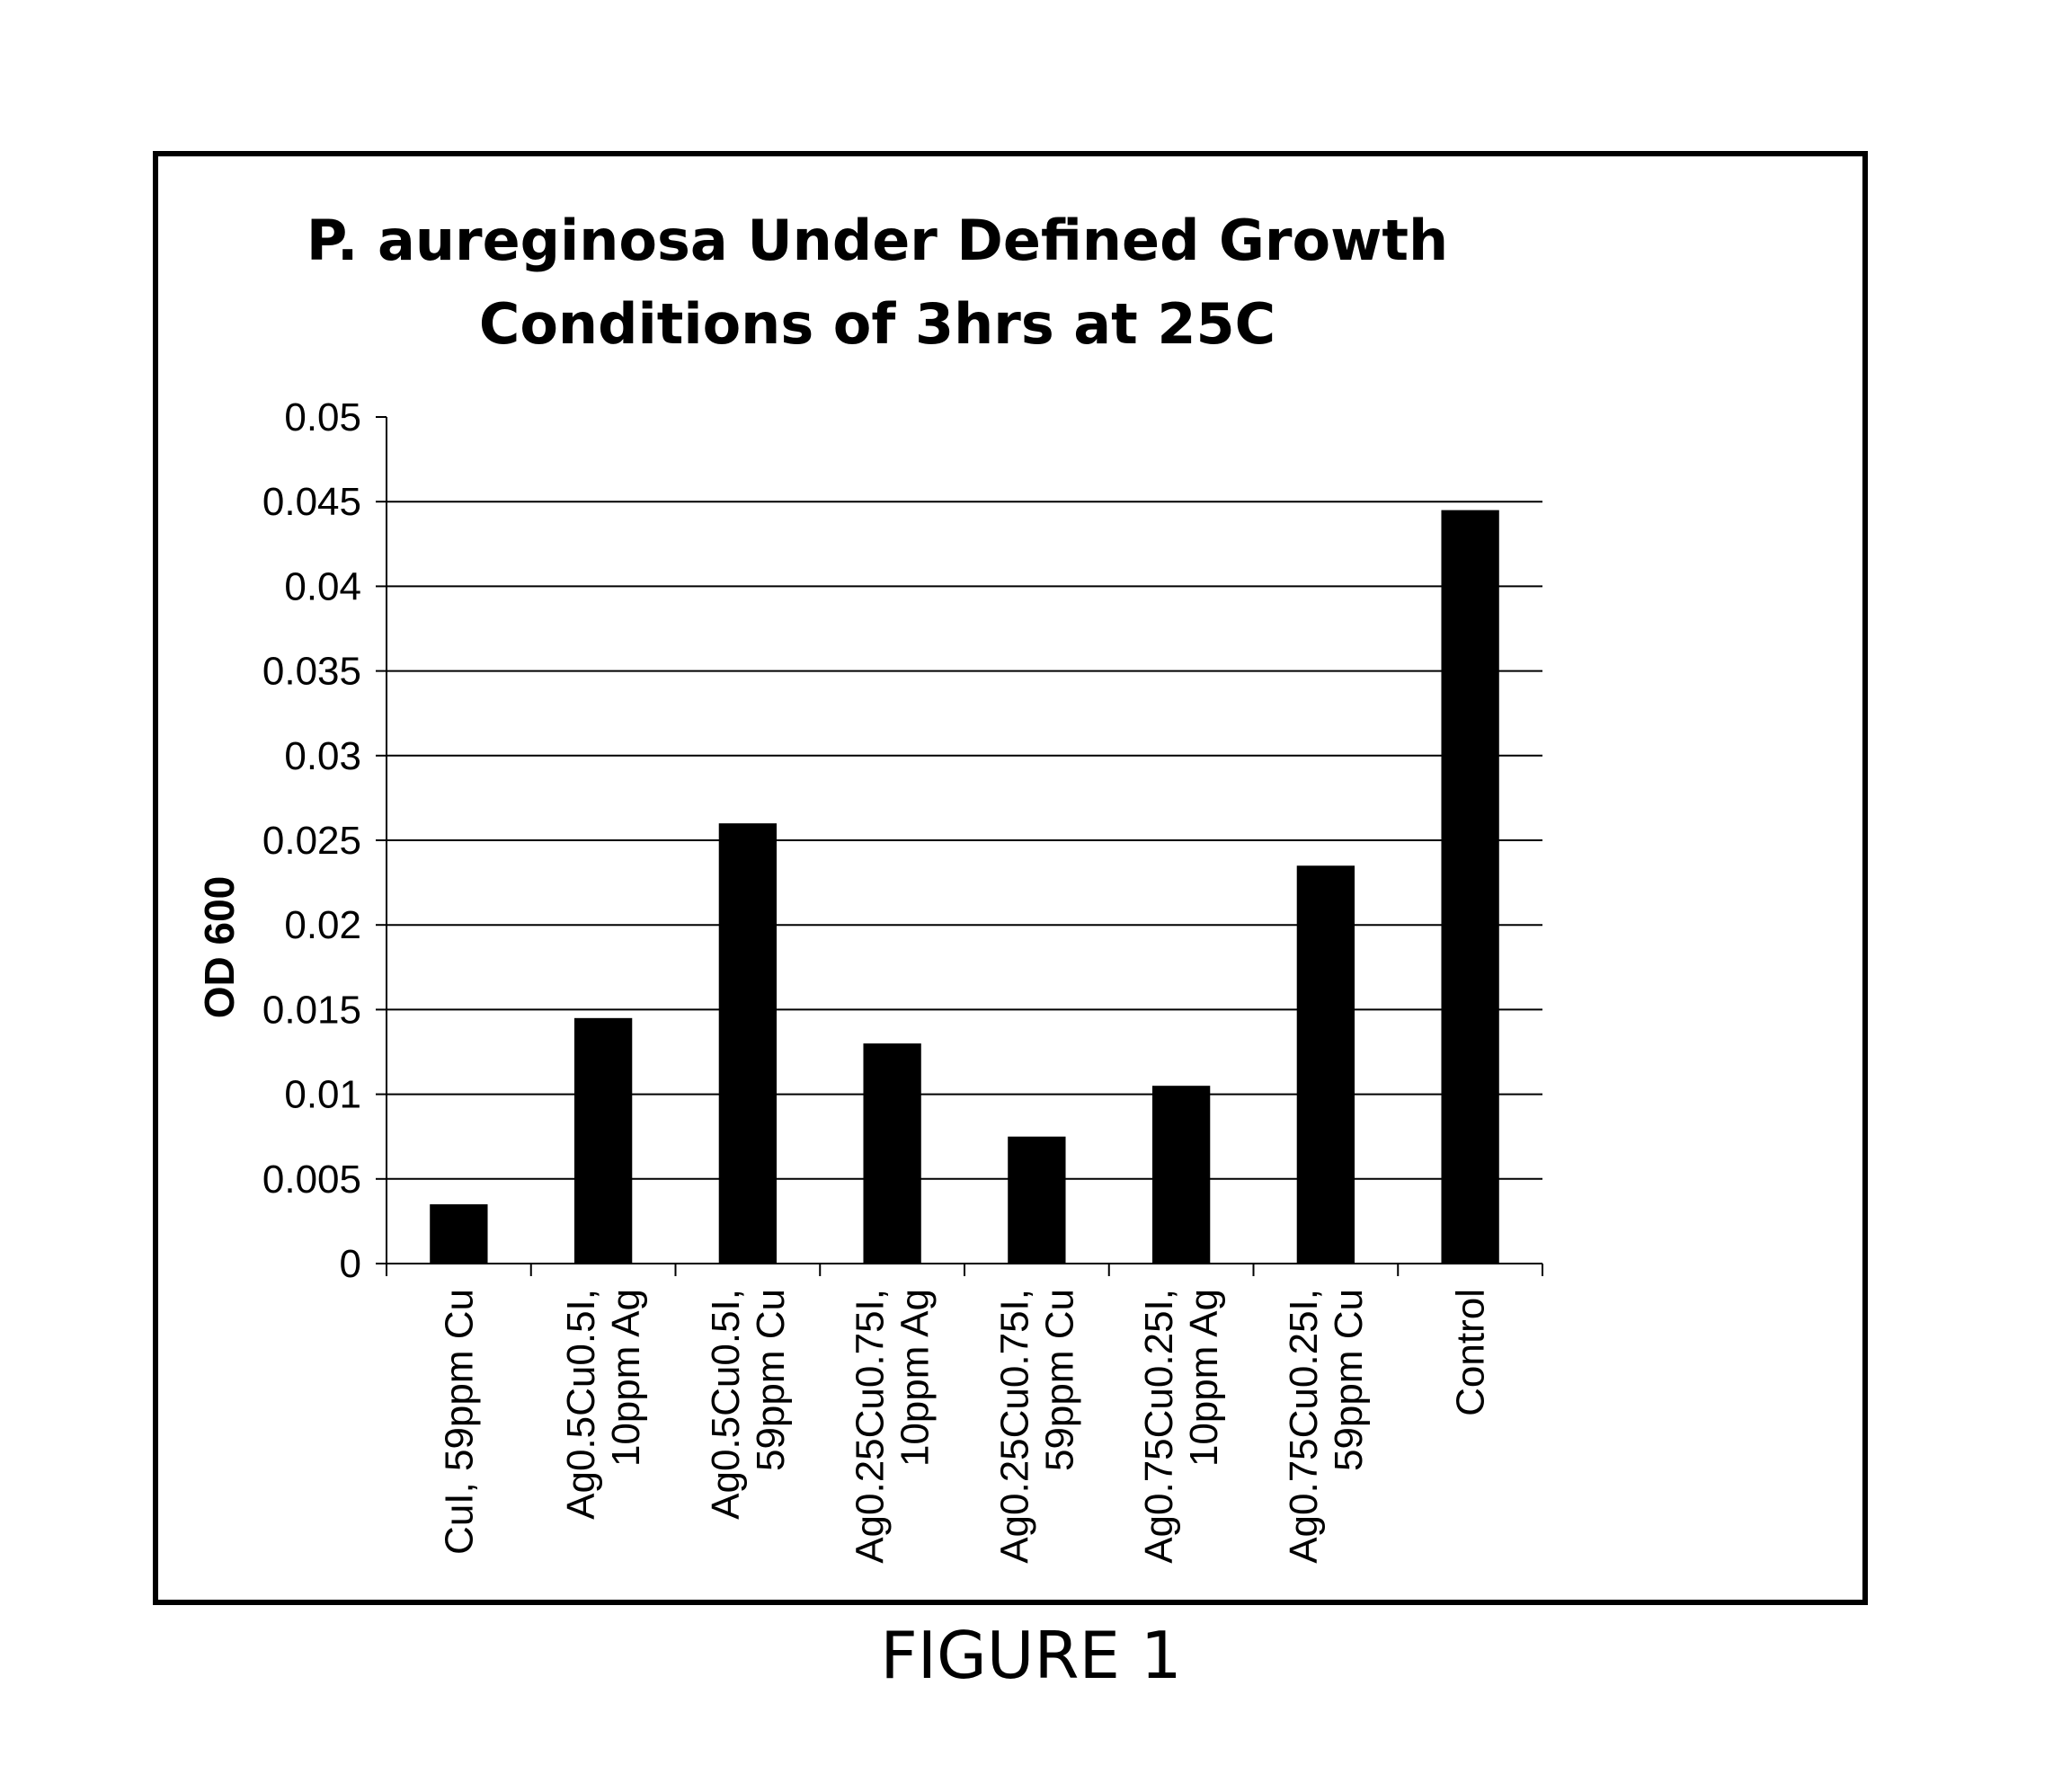  I want to click on y-axis-label: OD 600, so click(219, 947).